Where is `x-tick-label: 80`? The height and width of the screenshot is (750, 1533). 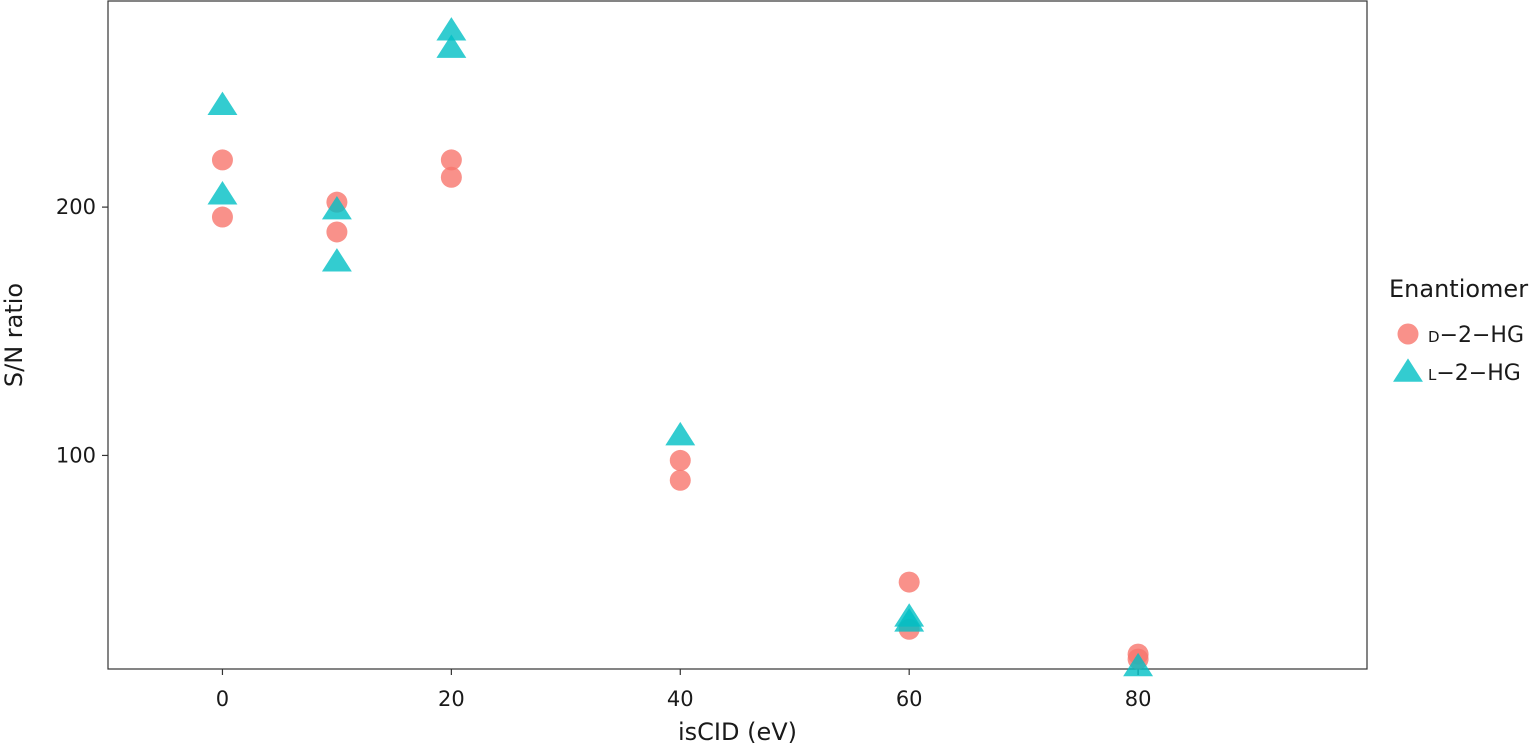
x-tick-label: 80 is located at coordinates (1138, 699).